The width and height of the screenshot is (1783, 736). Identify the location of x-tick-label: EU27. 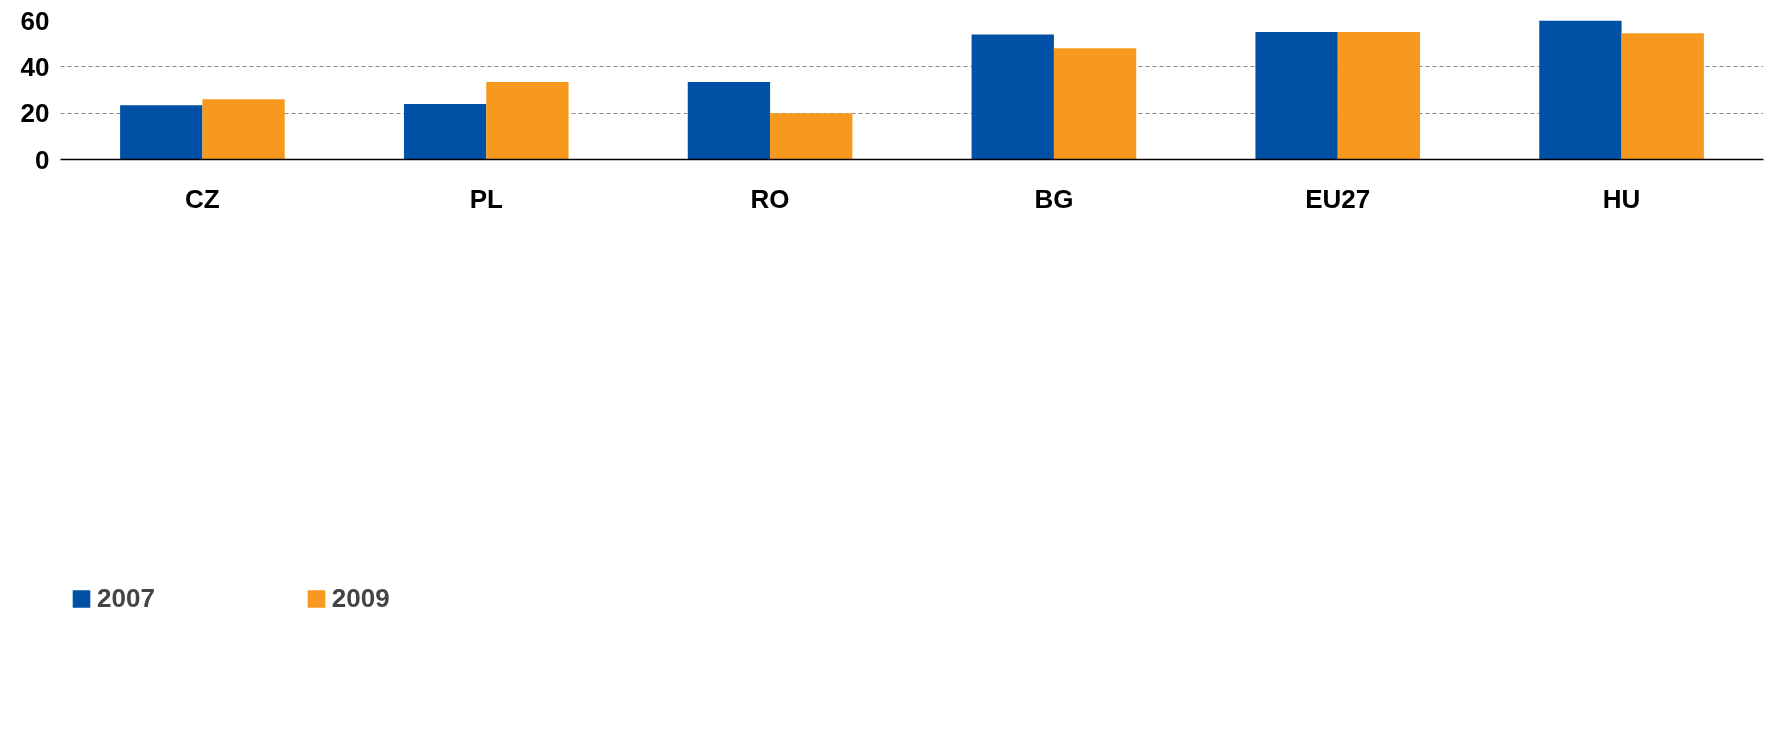
(1338, 198).